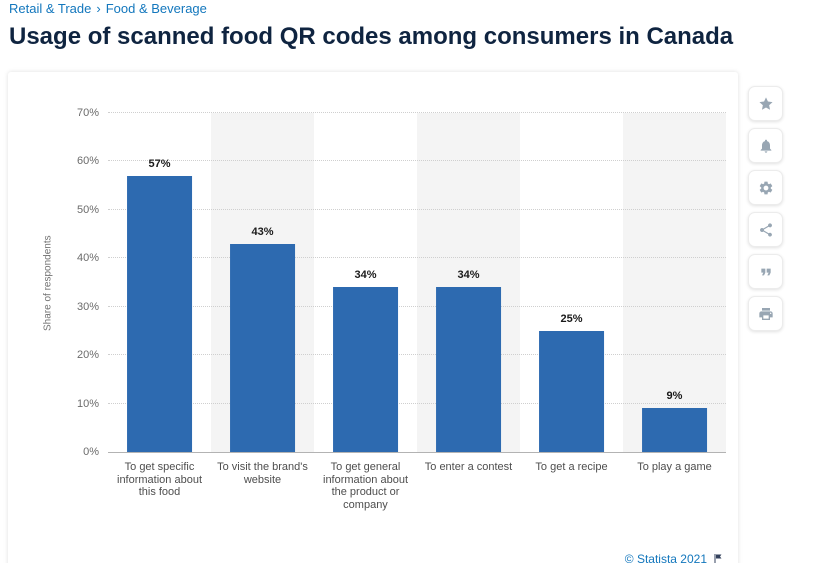 The image size is (817, 563). I want to click on category-label: To play a game, so click(674, 467).